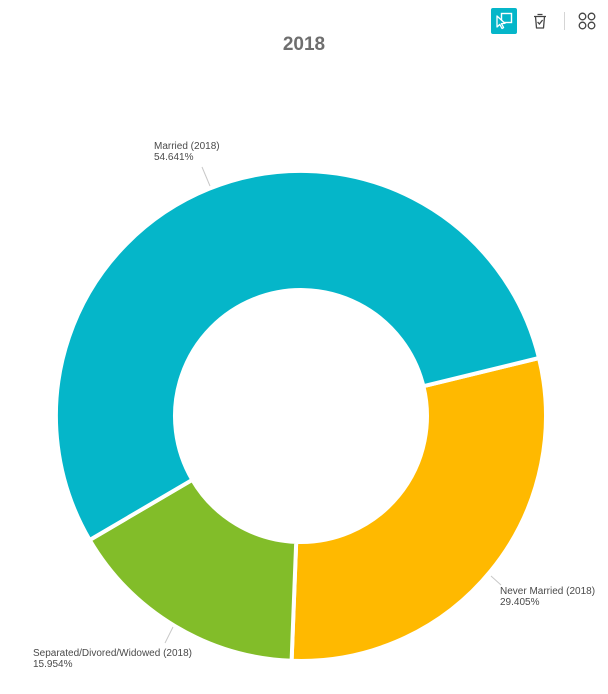 The image size is (608, 694). What do you see at coordinates (187, 146) in the screenshot?
I see `data-label-category: Married (2018)` at bounding box center [187, 146].